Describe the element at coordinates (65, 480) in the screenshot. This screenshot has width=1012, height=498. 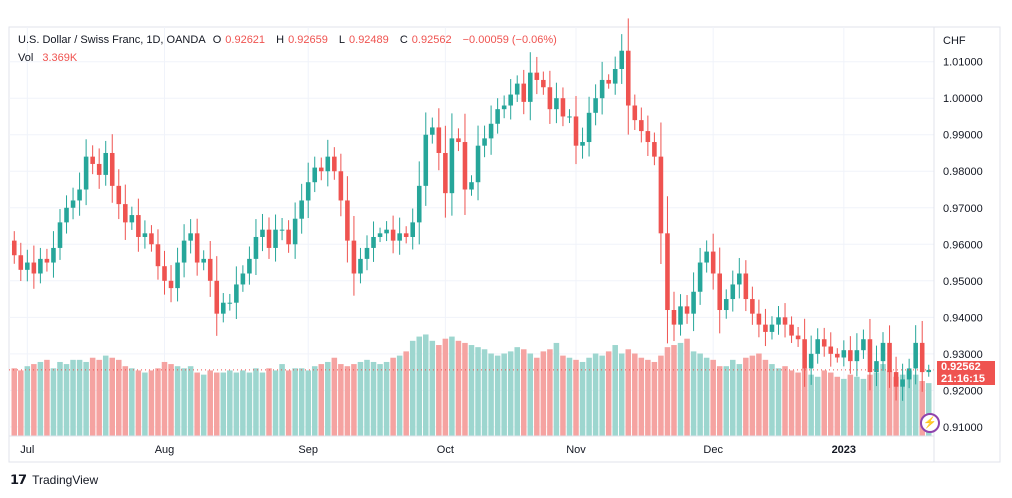
I see `brand-name: TradingView` at that location.